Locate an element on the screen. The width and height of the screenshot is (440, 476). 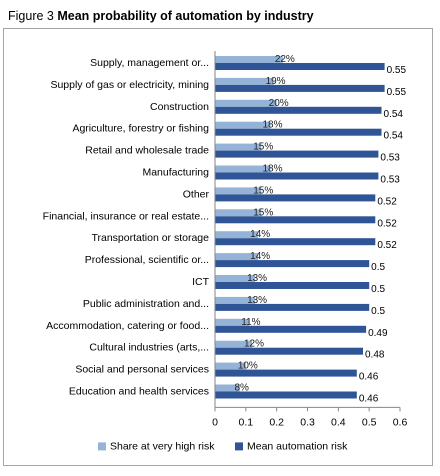
legend-label-share-high-risk: Share at very high risk is located at coordinates (162, 446).